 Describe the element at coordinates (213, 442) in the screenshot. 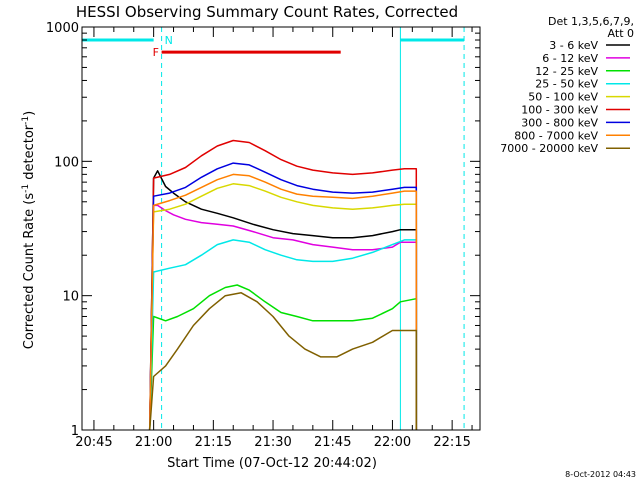

I see `x-tick-label: 21:15` at that location.